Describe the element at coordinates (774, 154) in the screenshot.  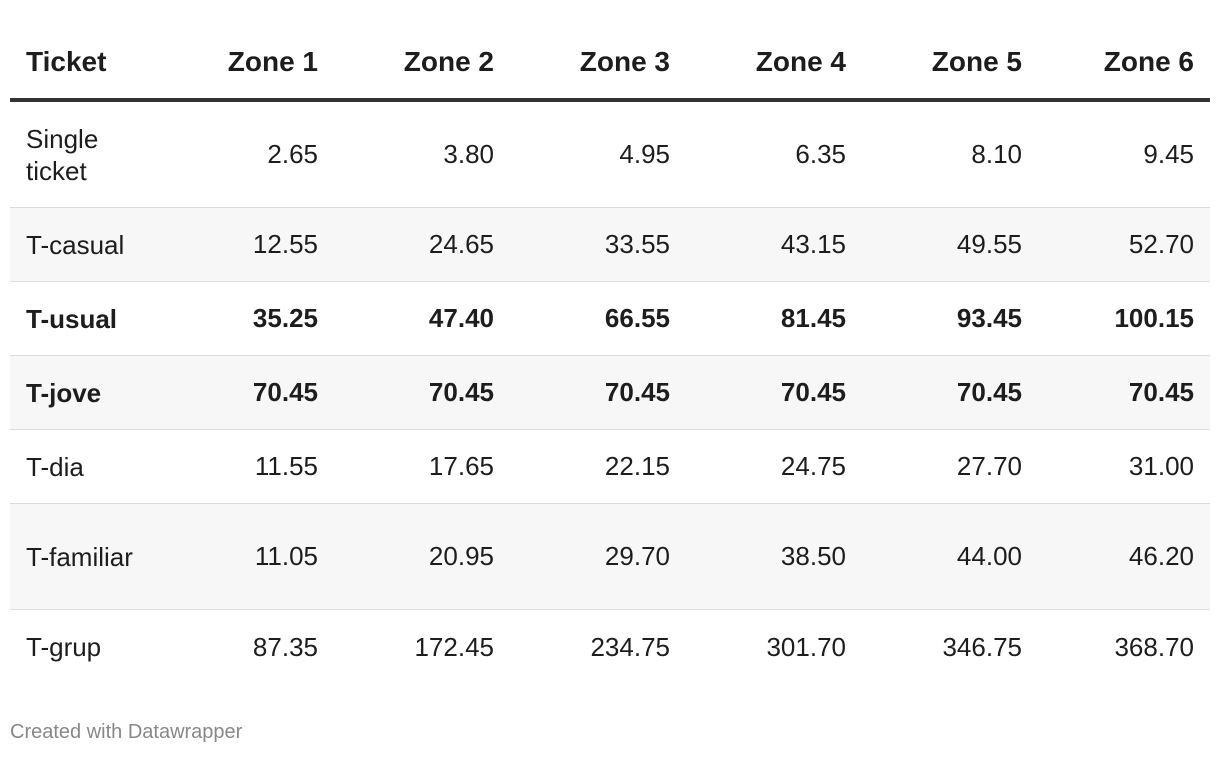
I see `table-cell: 6.35` at that location.